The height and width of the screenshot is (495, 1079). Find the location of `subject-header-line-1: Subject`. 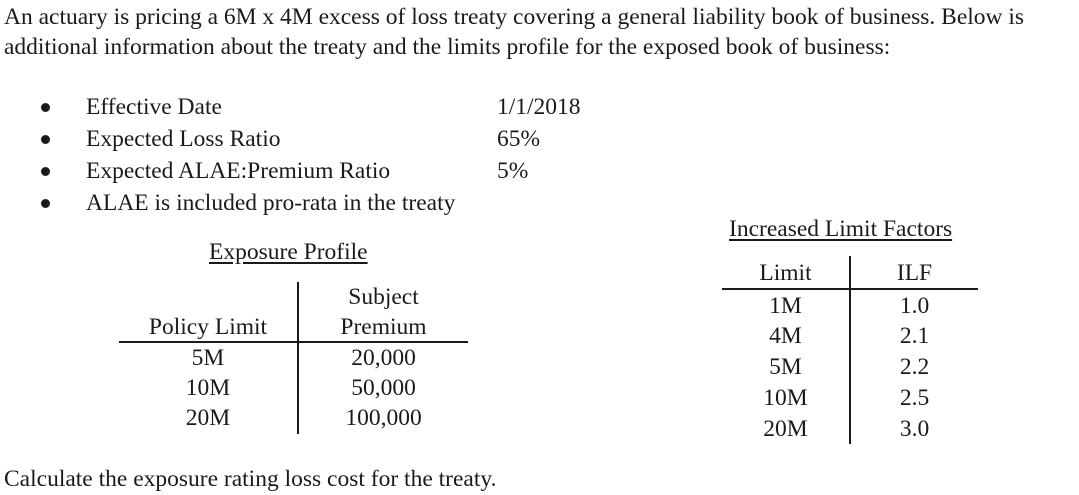

subject-header-line-1: Subject is located at coordinates (383, 297).